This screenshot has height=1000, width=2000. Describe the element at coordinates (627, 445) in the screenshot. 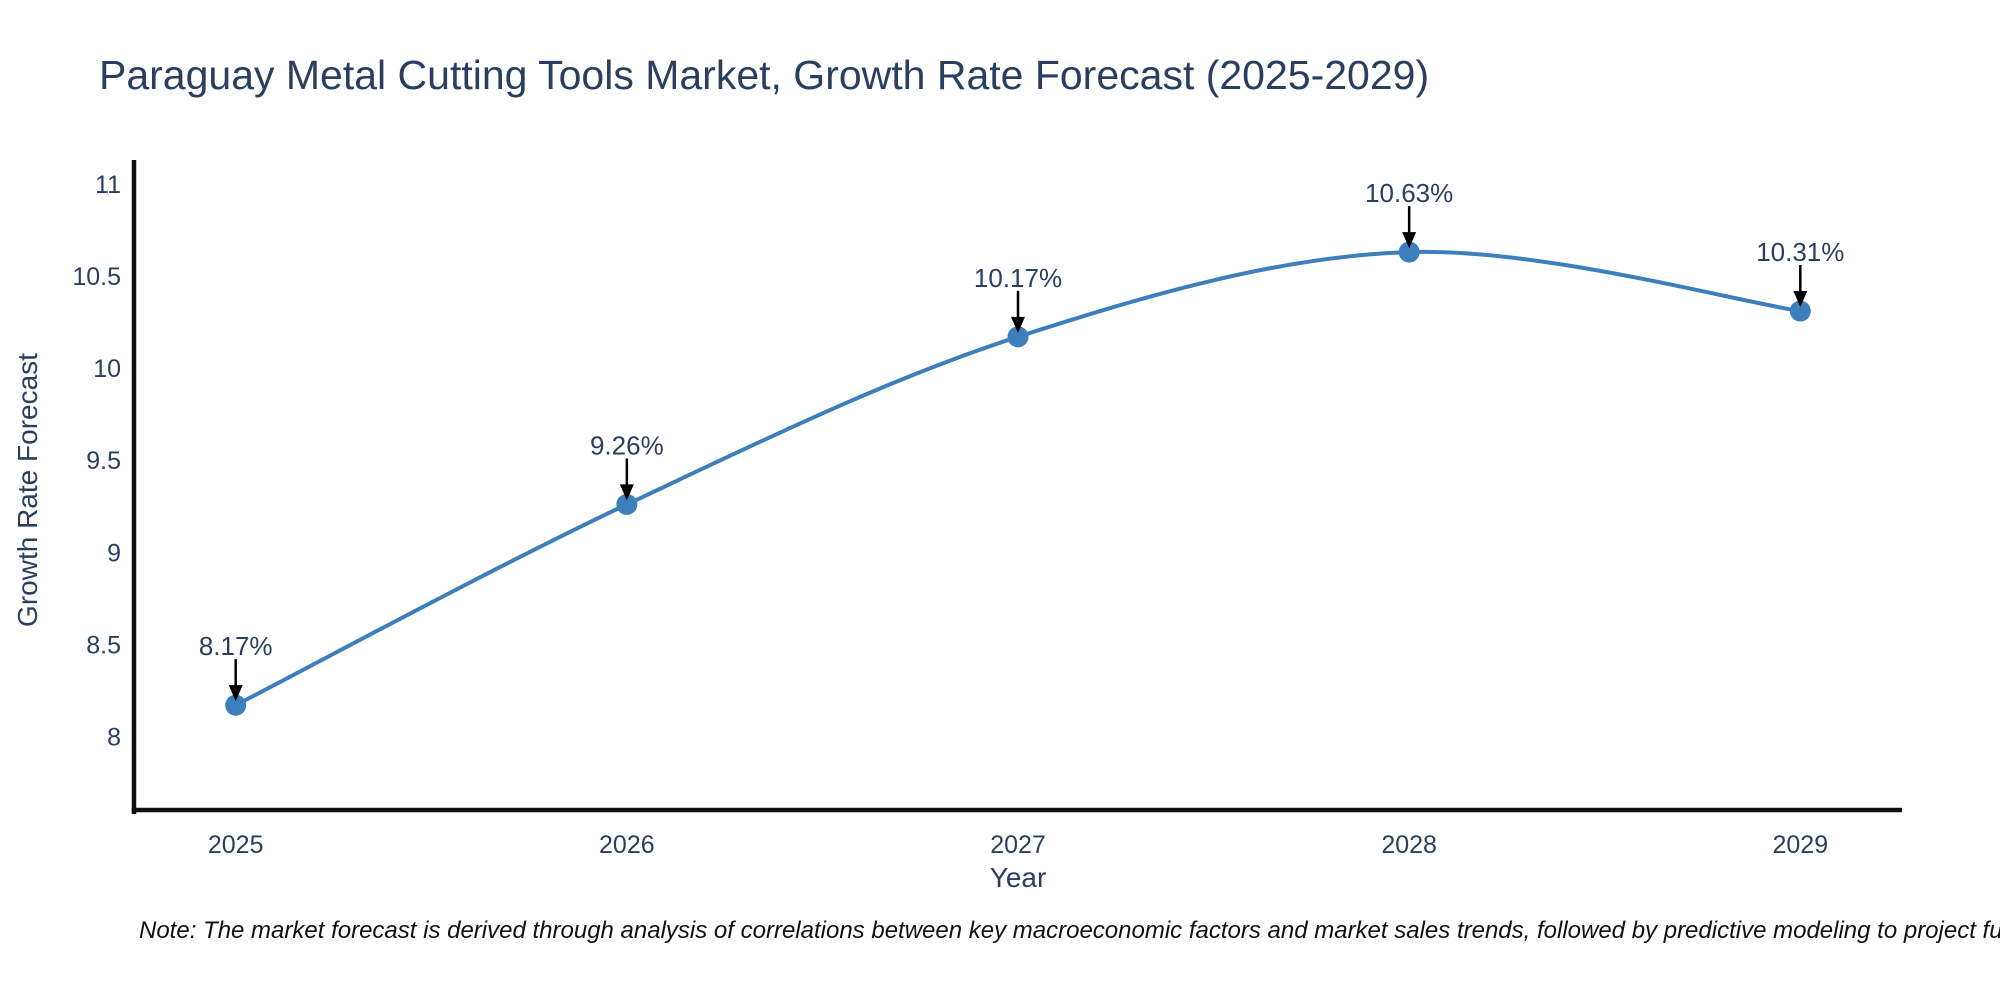

I see `point-value-label: 9.26%` at that location.